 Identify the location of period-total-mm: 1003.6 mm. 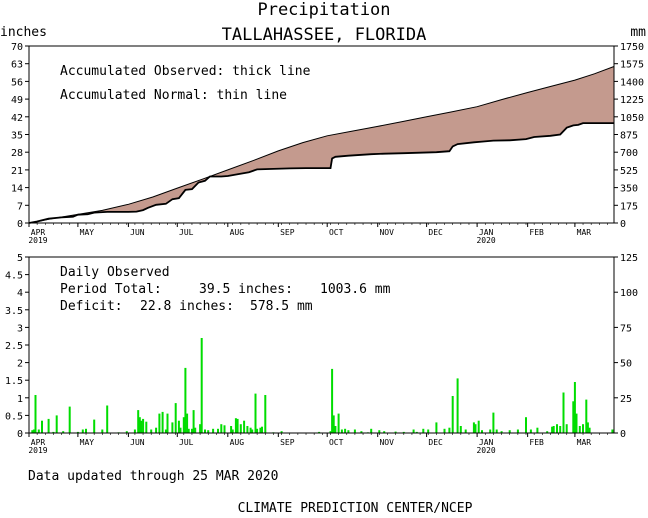
(355, 289).